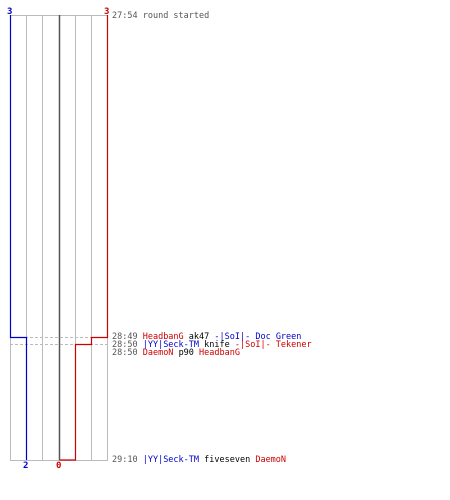  I want to click on event-round-start: 27:54 round started, so click(160, 16).